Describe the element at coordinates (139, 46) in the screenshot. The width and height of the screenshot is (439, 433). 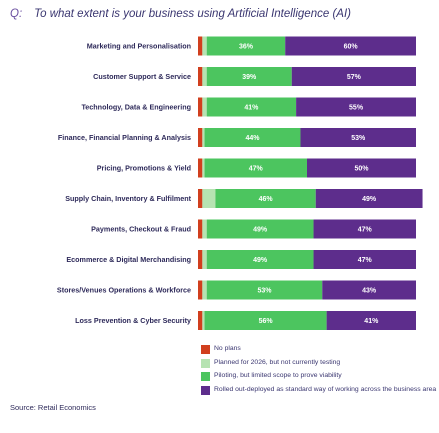
I see `category-label: Marketing and Personalisation` at that location.